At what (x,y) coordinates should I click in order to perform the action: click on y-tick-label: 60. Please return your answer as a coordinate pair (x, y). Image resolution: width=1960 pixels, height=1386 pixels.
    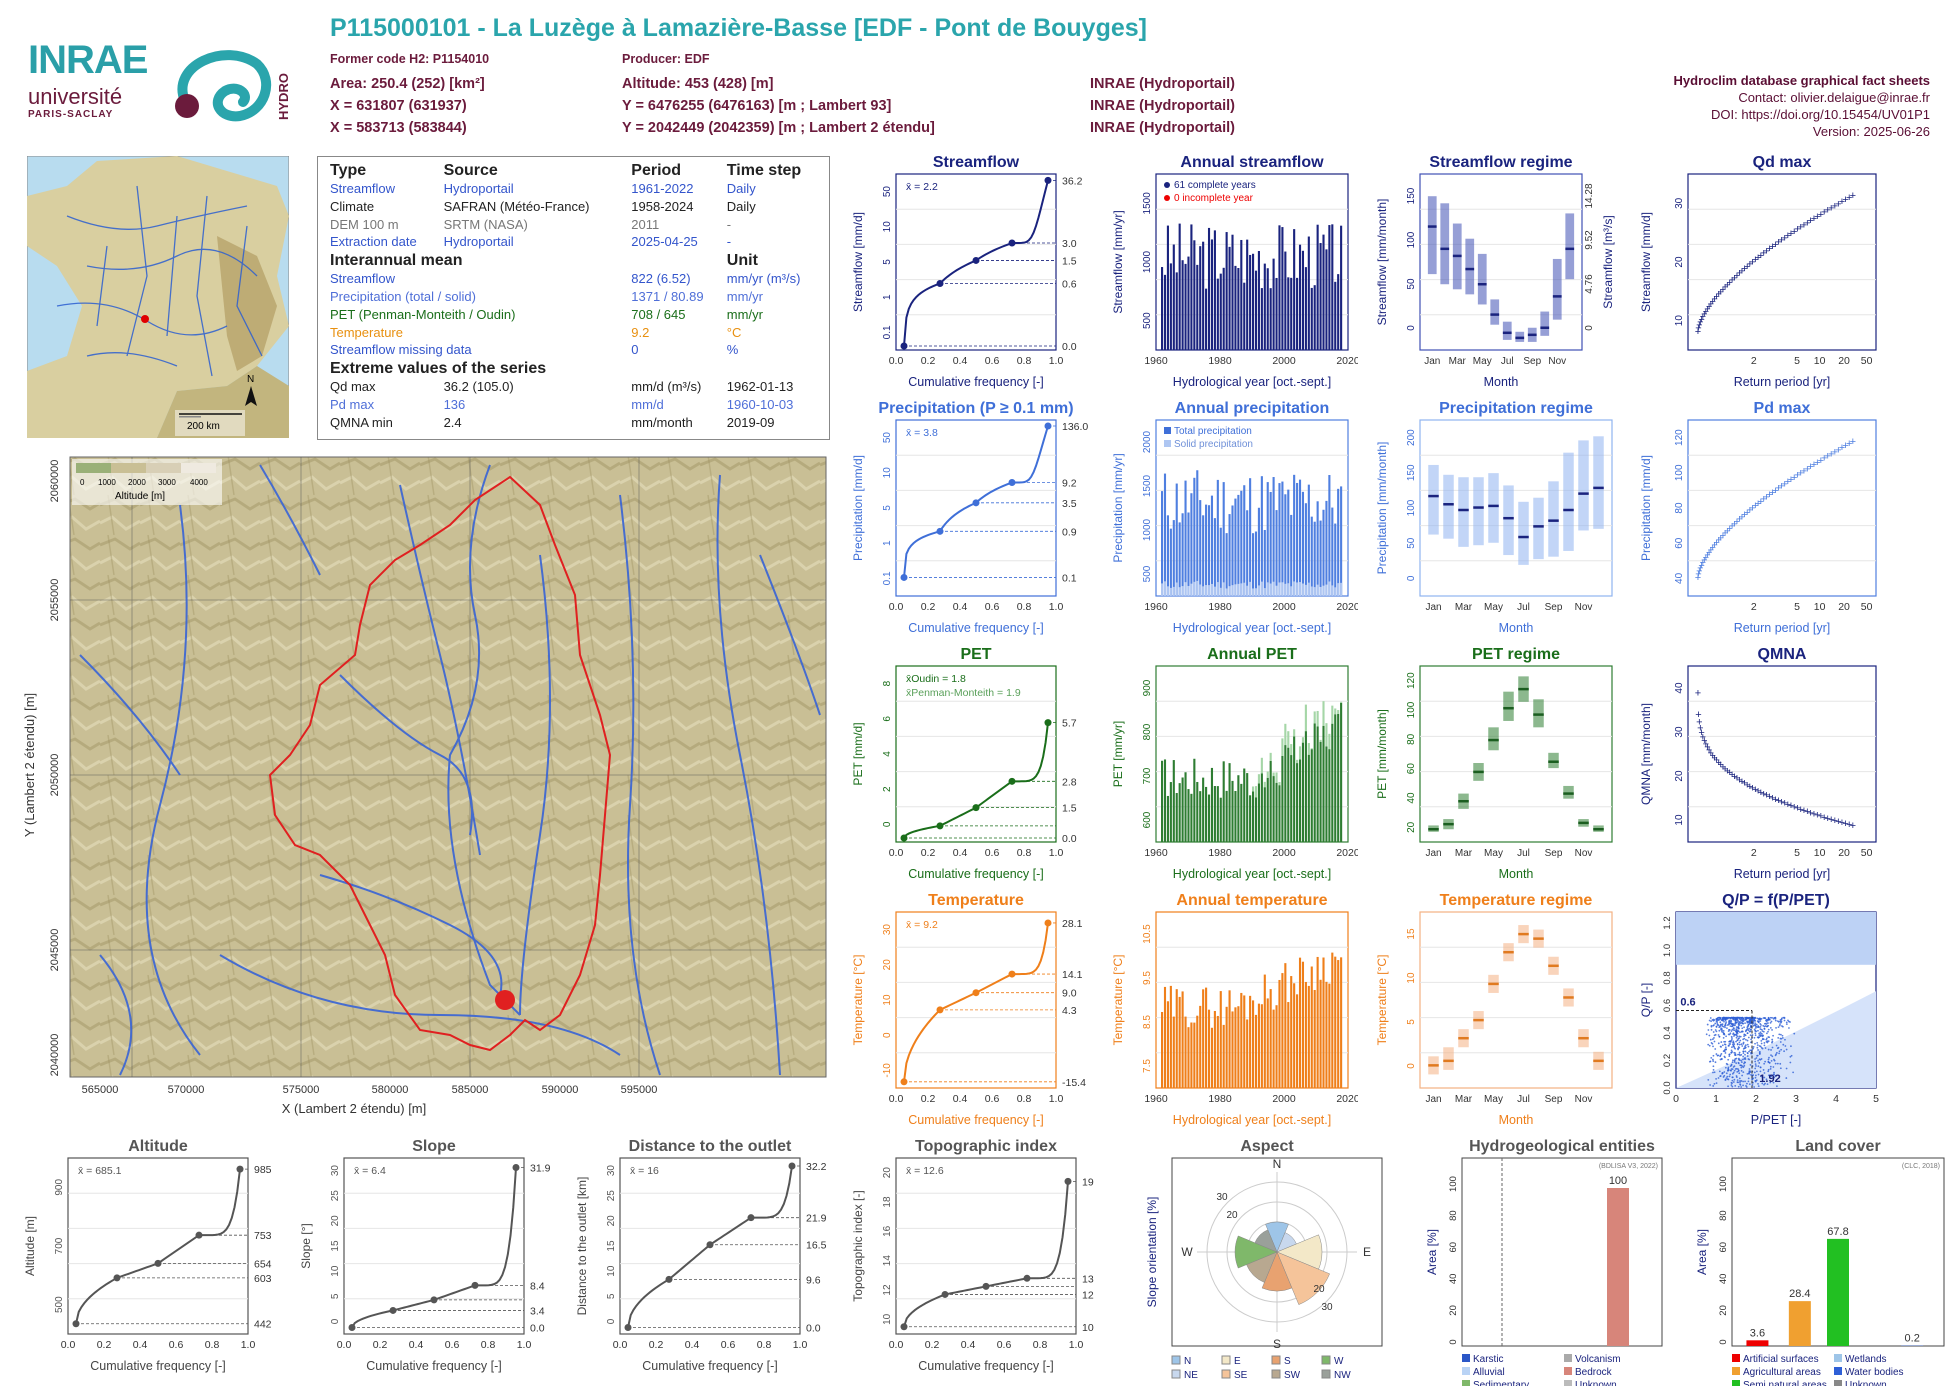
    Looking at the image, I should click on (1453, 1247).